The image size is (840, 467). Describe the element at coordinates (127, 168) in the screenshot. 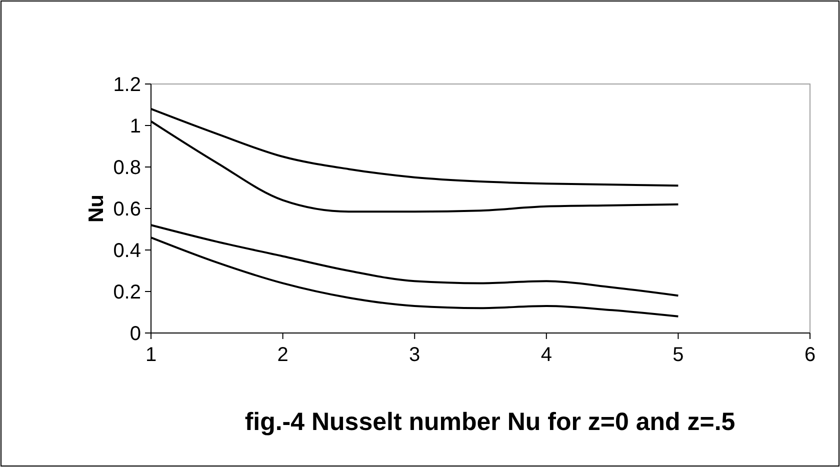

I see `y-tick-label: 0.8` at that location.